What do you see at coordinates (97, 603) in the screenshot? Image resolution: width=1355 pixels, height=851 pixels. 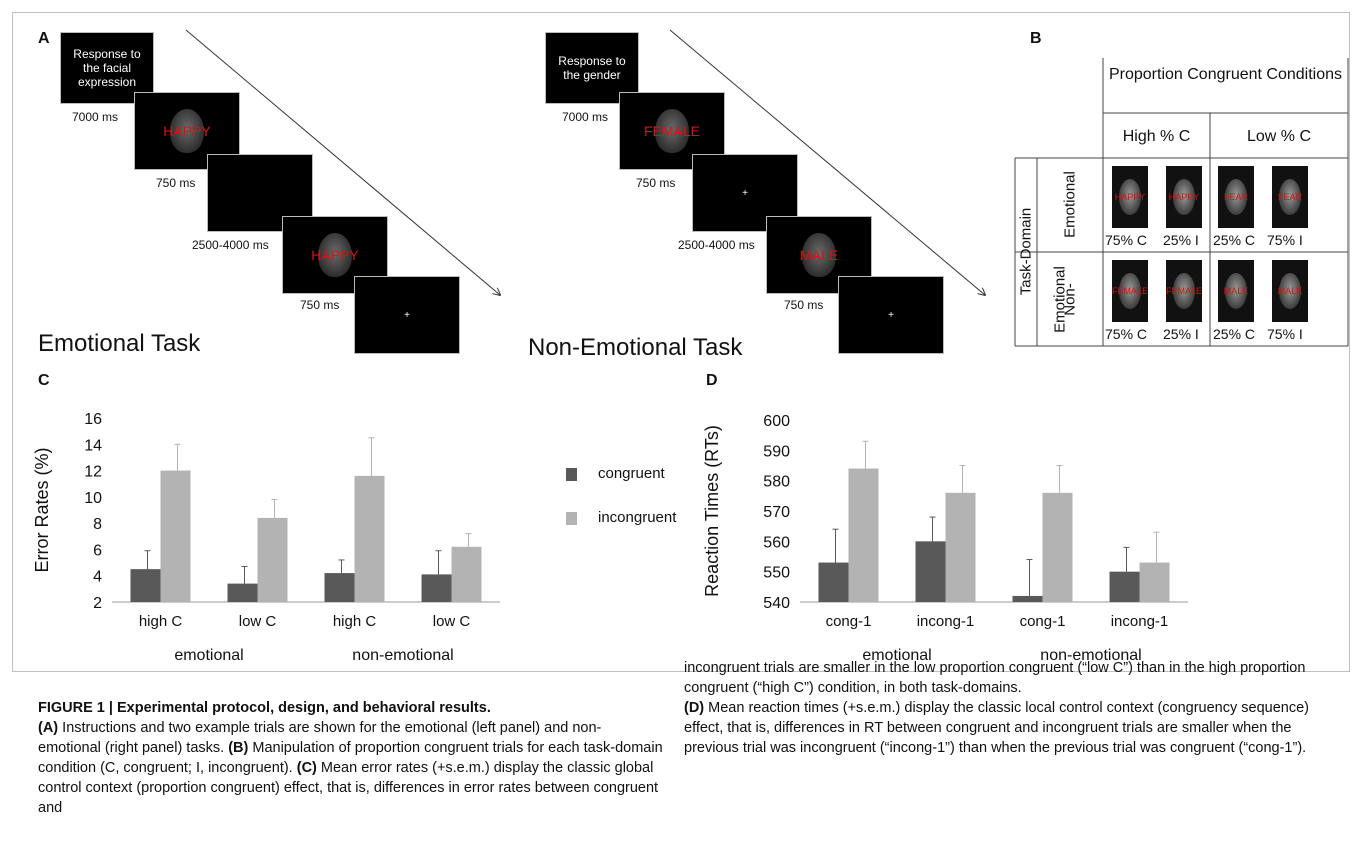 I see `y-tick-label: 2` at bounding box center [97, 603].